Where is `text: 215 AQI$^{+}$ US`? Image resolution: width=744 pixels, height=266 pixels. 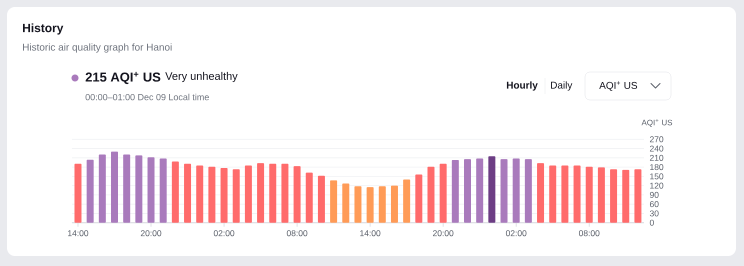
text: 215 AQI$^{+}$ US is located at coordinates (123, 78).